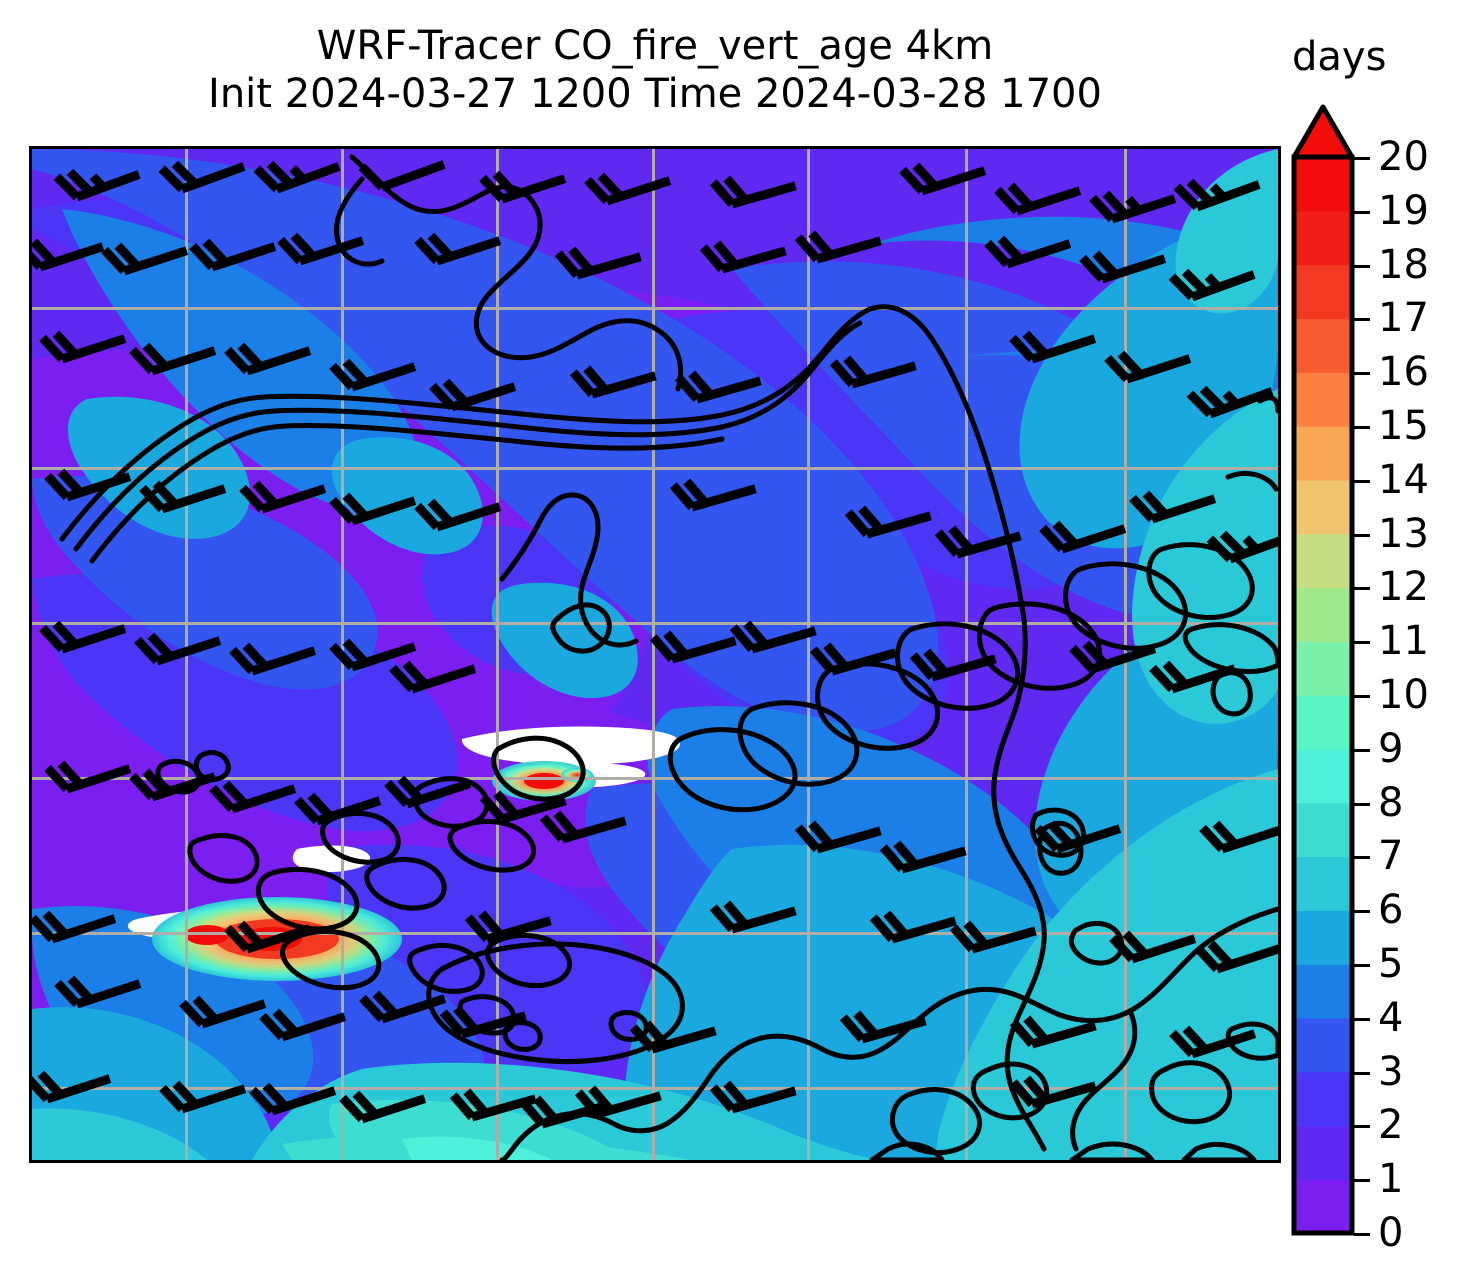 This screenshot has height=1267, width=1462. I want to click on colorbar-tick-label: 11, so click(1403, 641).